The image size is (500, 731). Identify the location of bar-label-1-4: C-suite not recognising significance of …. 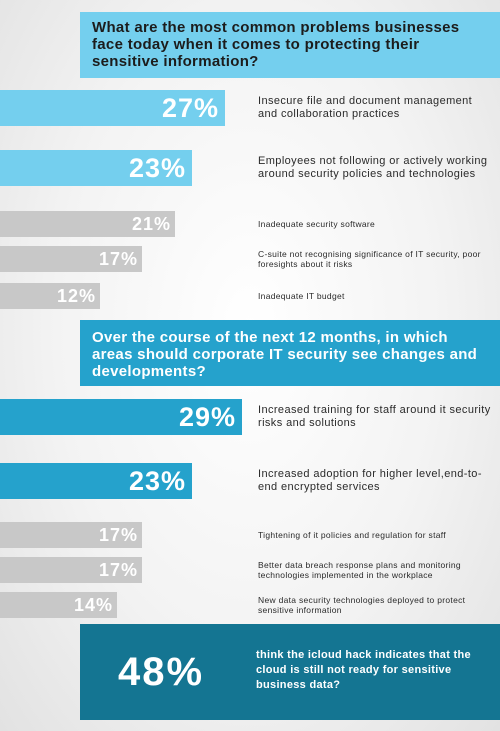
(369, 259).